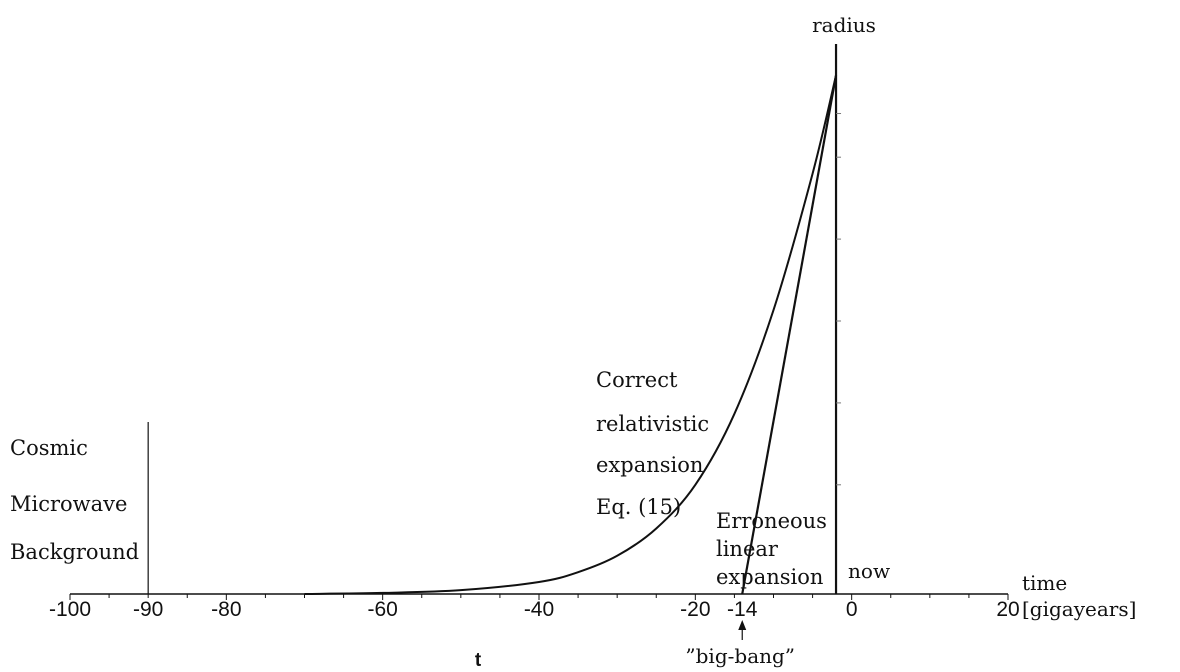 This screenshot has height=672, width=1180. I want to click on x-tick-label: -60, so click(382, 609).